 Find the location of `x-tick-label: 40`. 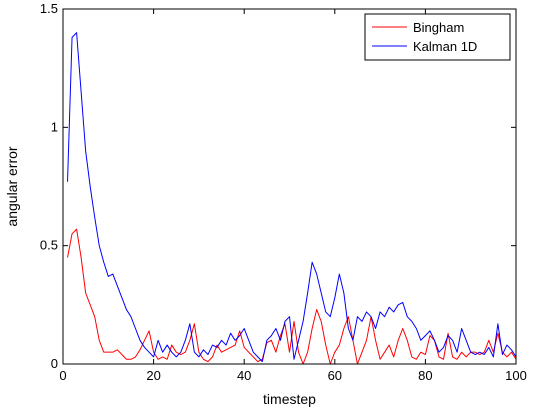

x-tick-label: 40 is located at coordinates (244, 375).